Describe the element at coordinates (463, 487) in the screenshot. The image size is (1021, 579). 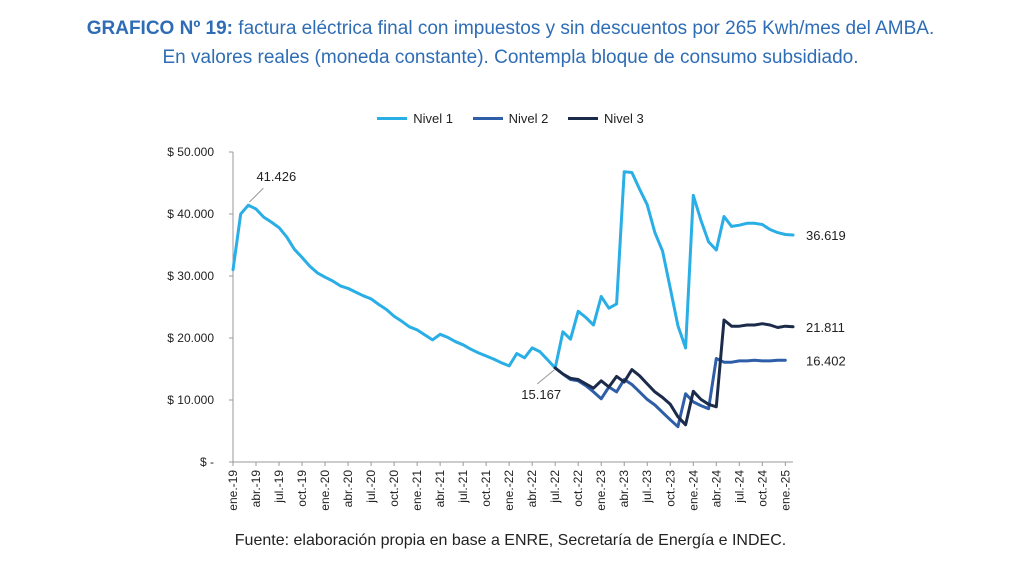
I see `x-tick-label: jul.-21` at that location.